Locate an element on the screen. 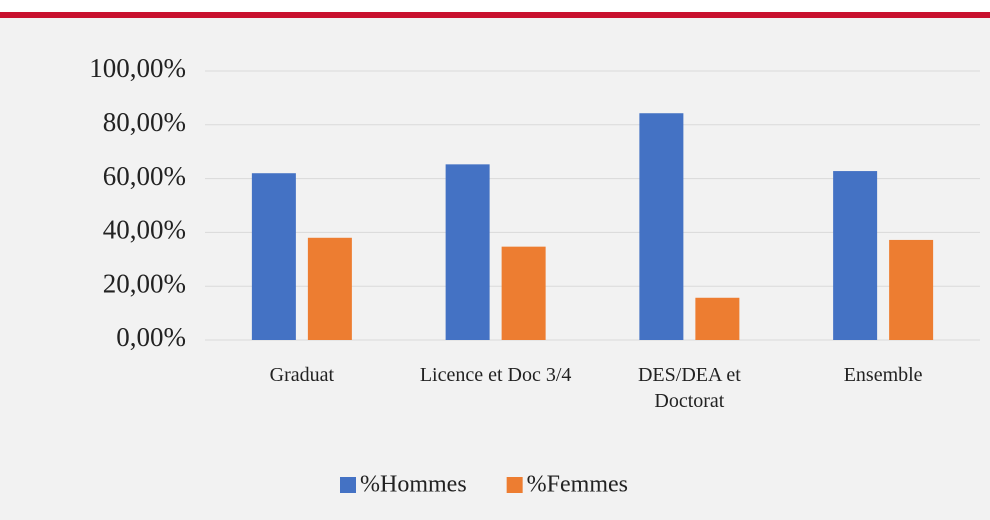  x-tick-label: Graduat is located at coordinates (302, 375).